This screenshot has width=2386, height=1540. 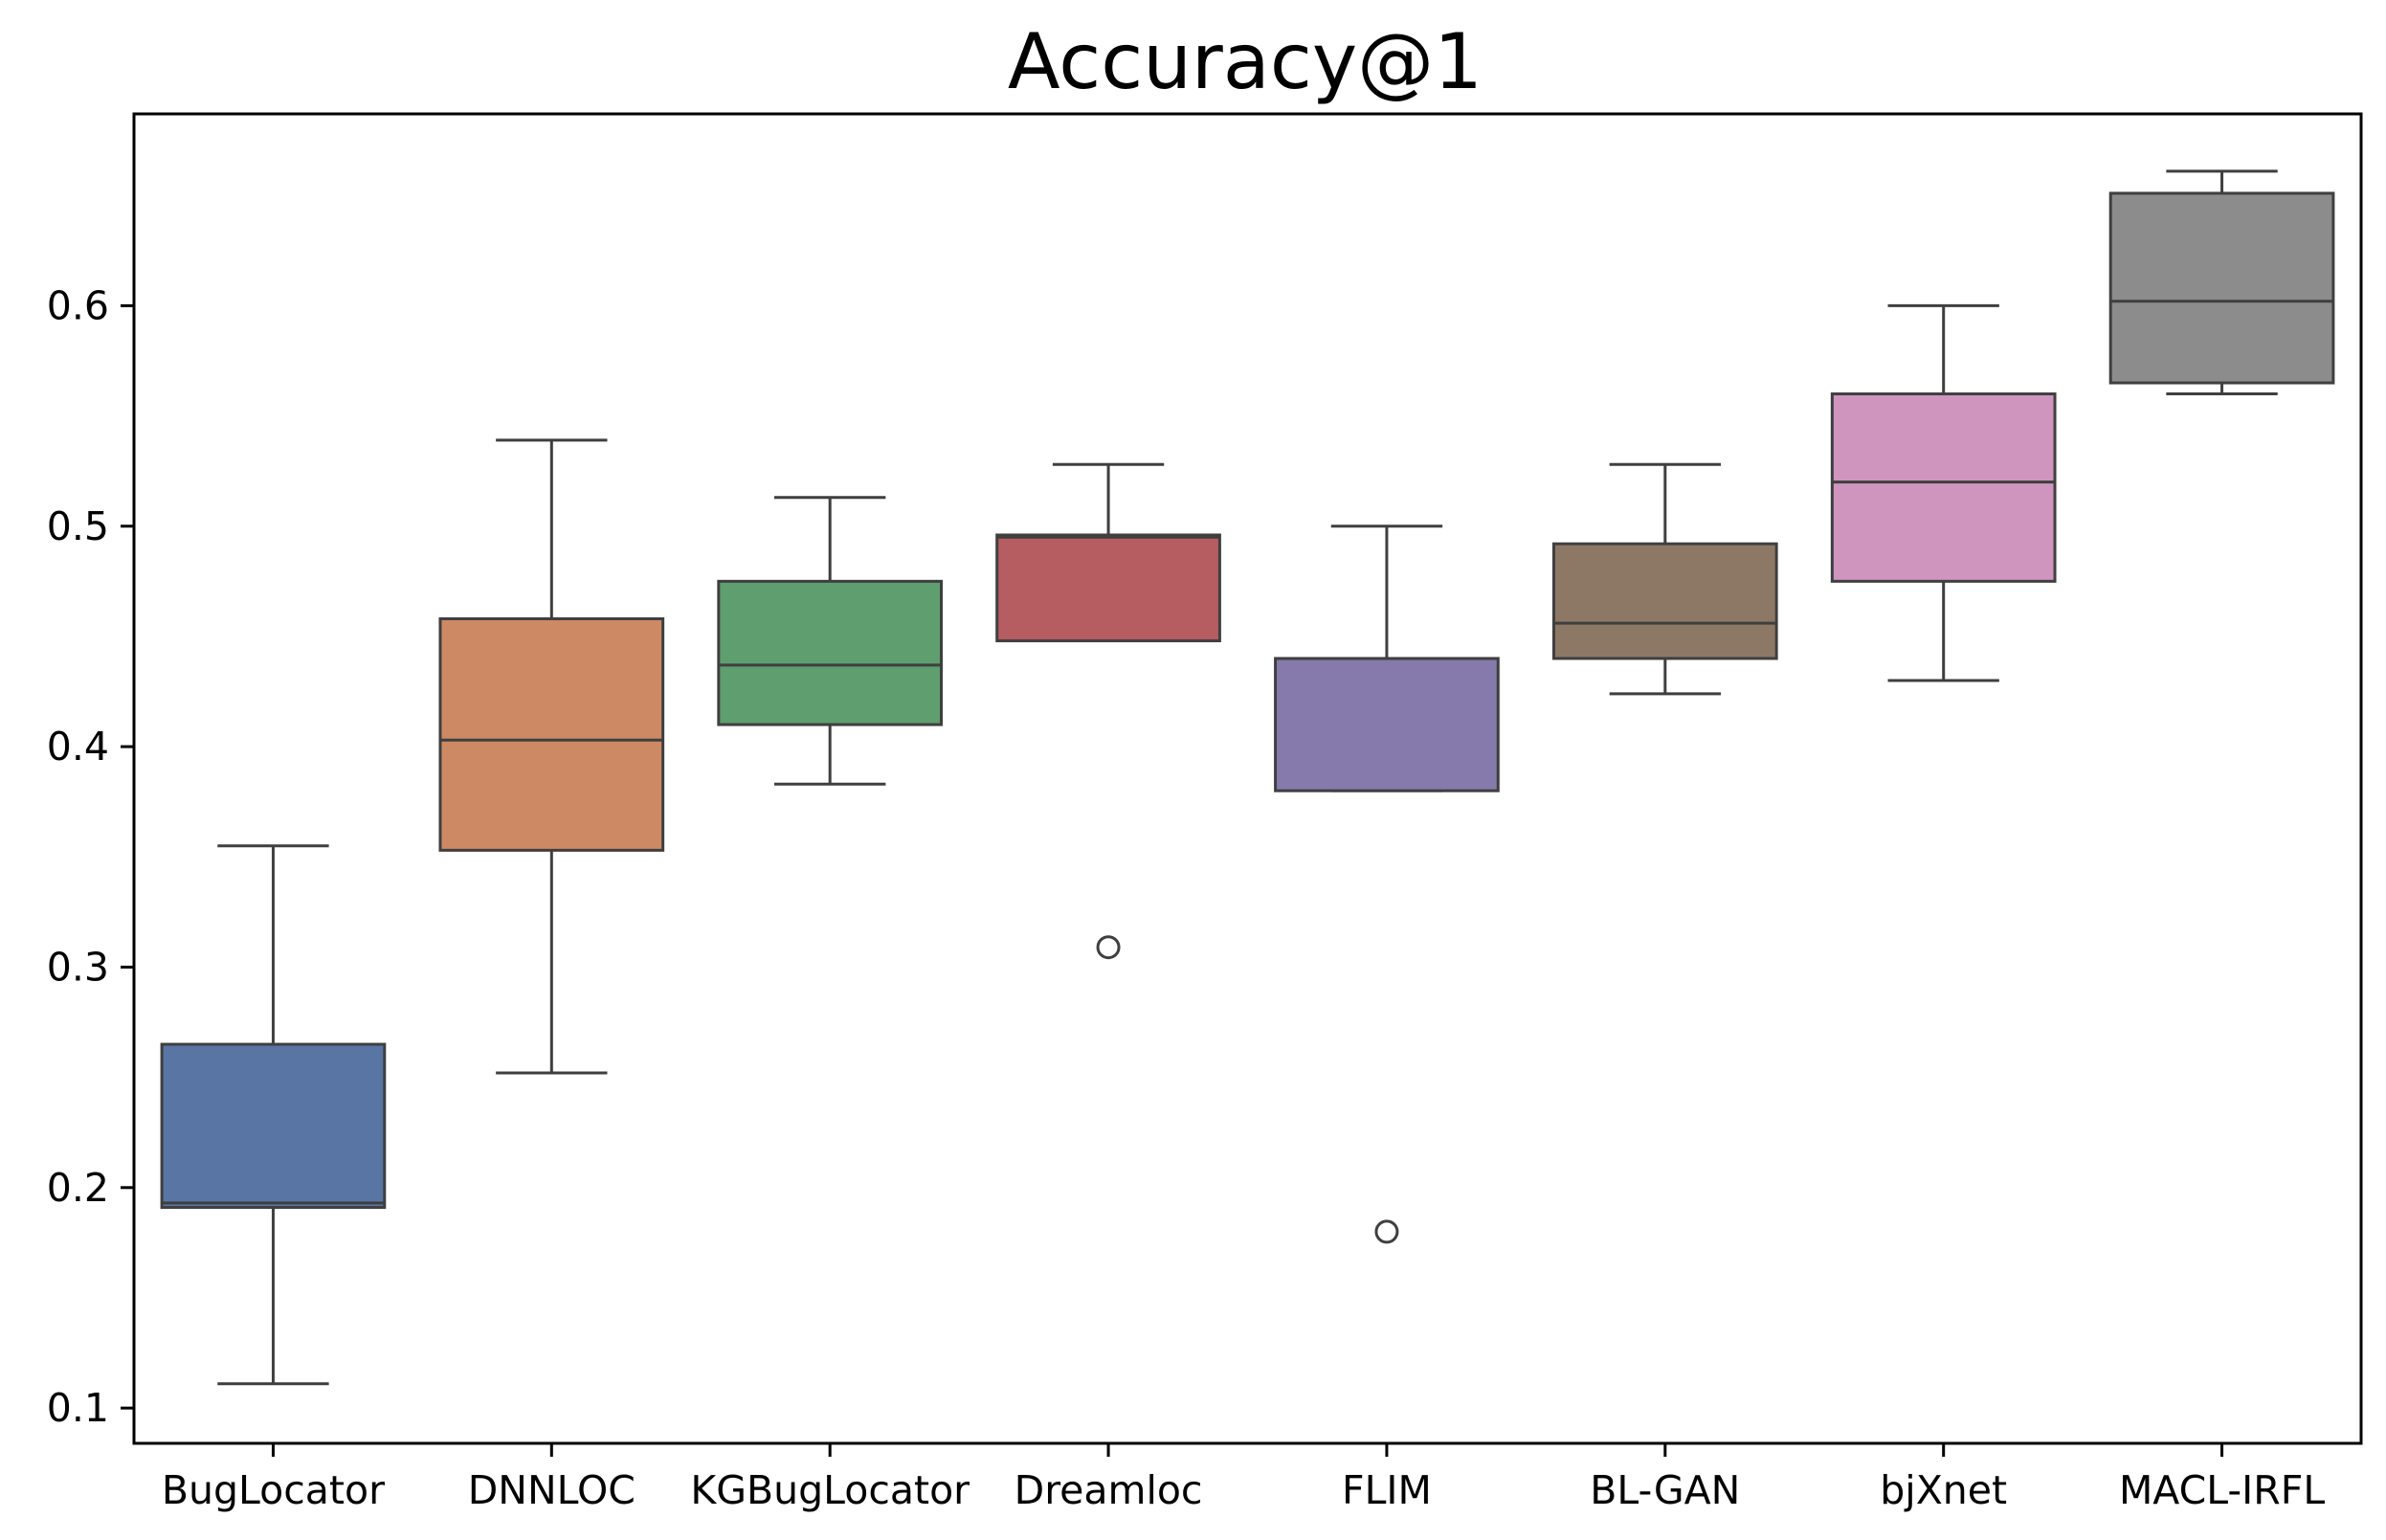 I want to click on box-flim, so click(x=1387, y=884).